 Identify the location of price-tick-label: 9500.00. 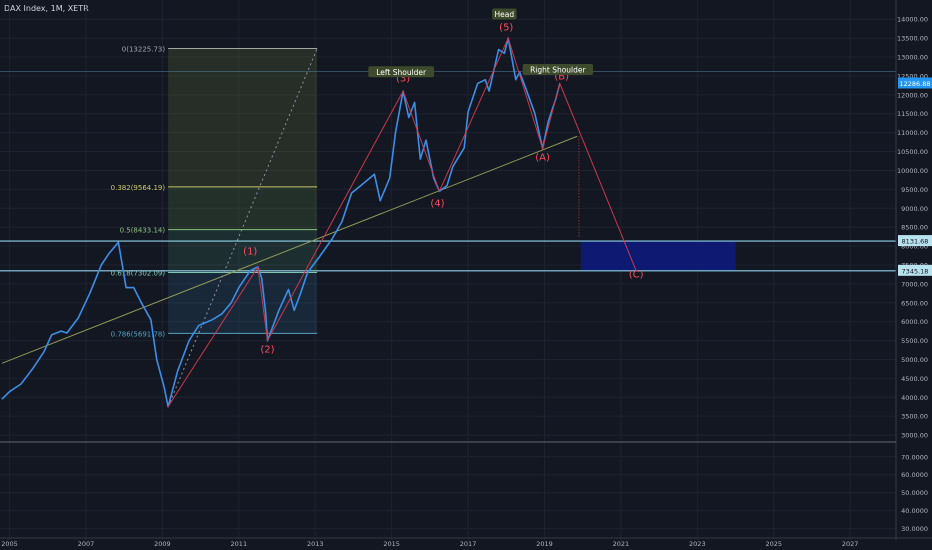
(914, 190).